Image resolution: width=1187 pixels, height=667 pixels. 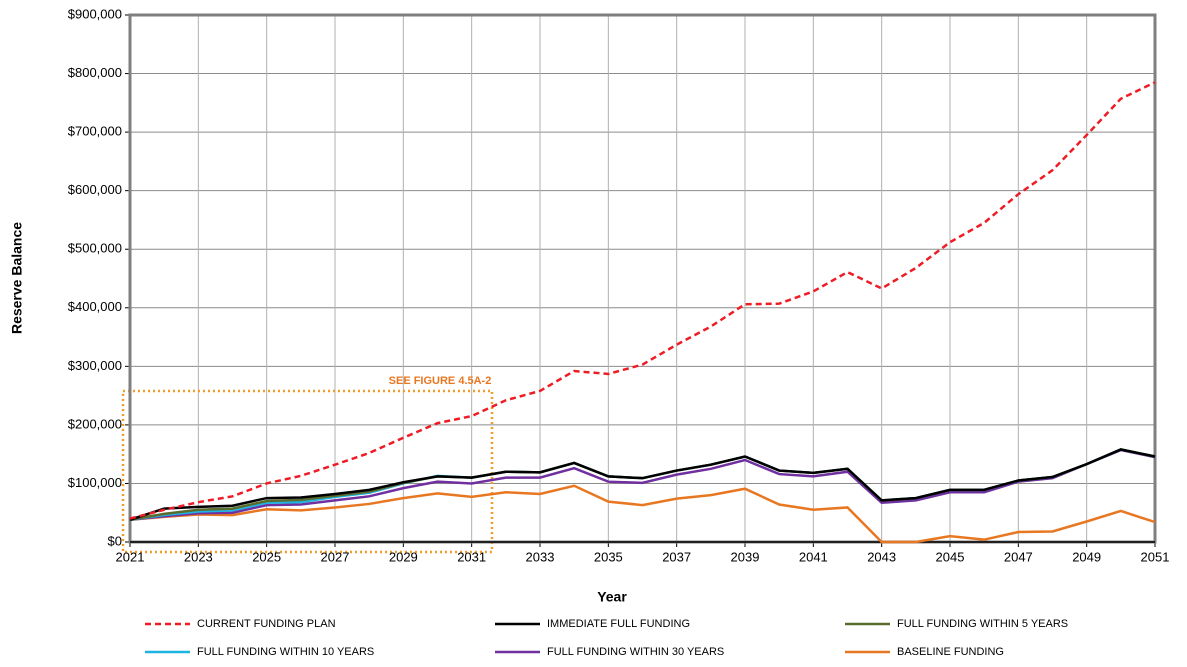 What do you see at coordinates (1018, 556) in the screenshot?
I see `x-tick-label: 2047` at bounding box center [1018, 556].